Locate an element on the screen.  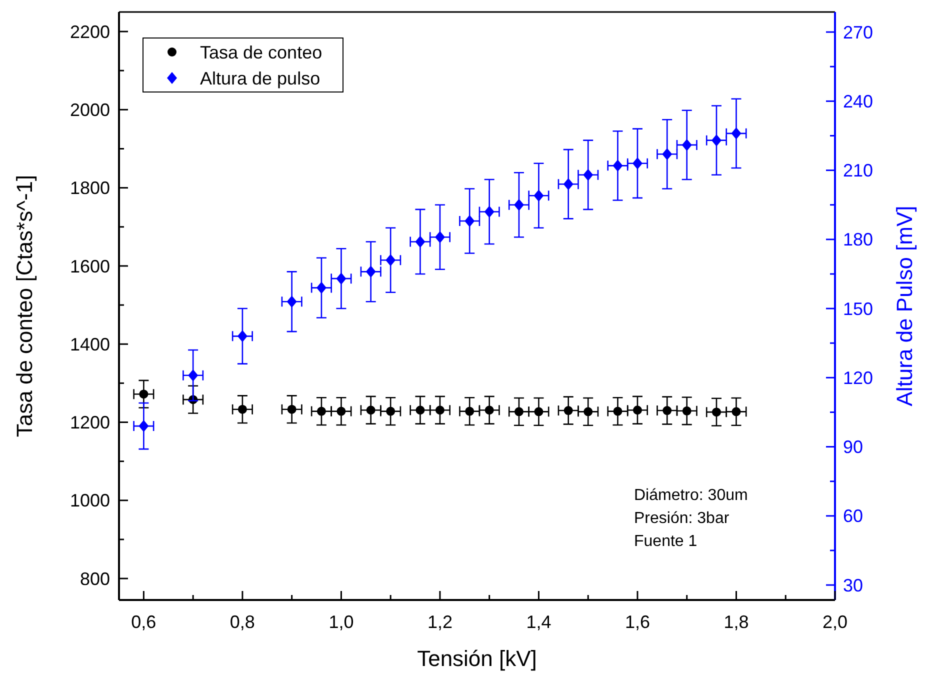
x-tick-label: 1,2 is located at coordinates (439, 622).